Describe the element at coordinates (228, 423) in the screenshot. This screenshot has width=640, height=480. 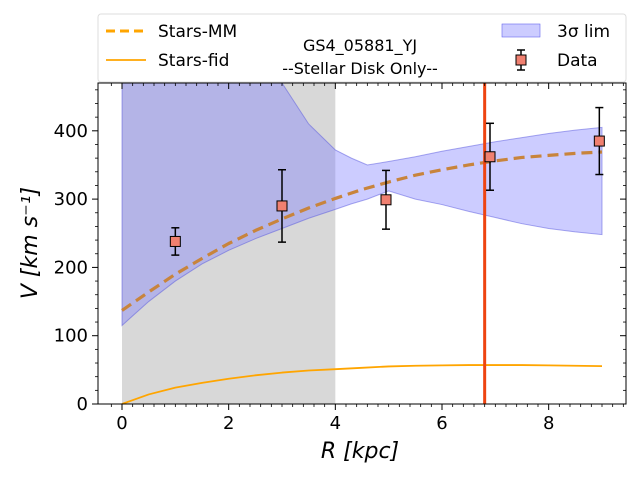
I see `x-tick-label: 2` at that location.